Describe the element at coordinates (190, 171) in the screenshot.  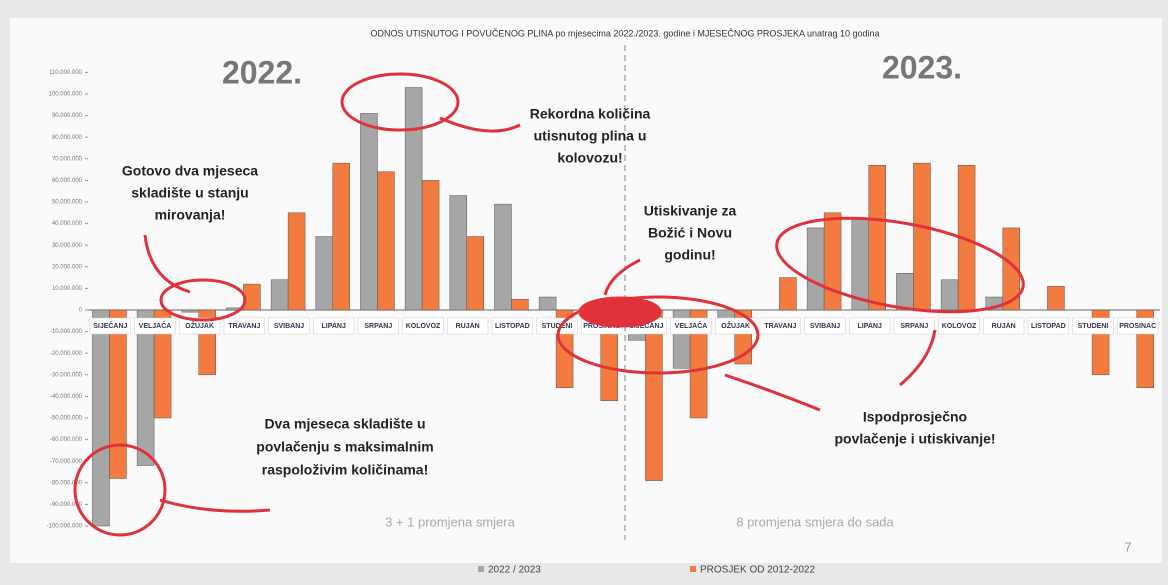
I see `annotation: Gotovo dva mjeseca` at that location.